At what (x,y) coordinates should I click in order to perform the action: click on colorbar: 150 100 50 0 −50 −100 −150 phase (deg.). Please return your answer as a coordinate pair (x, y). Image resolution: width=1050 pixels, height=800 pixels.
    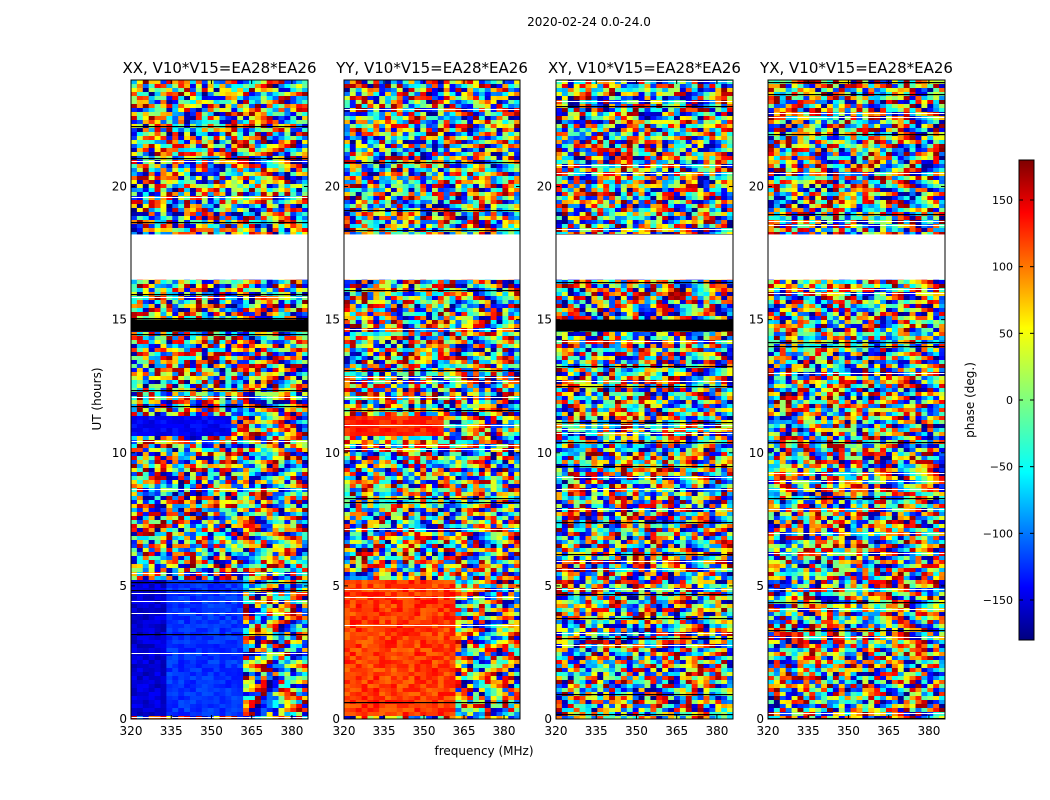
    Looking at the image, I should click on (999, 400).